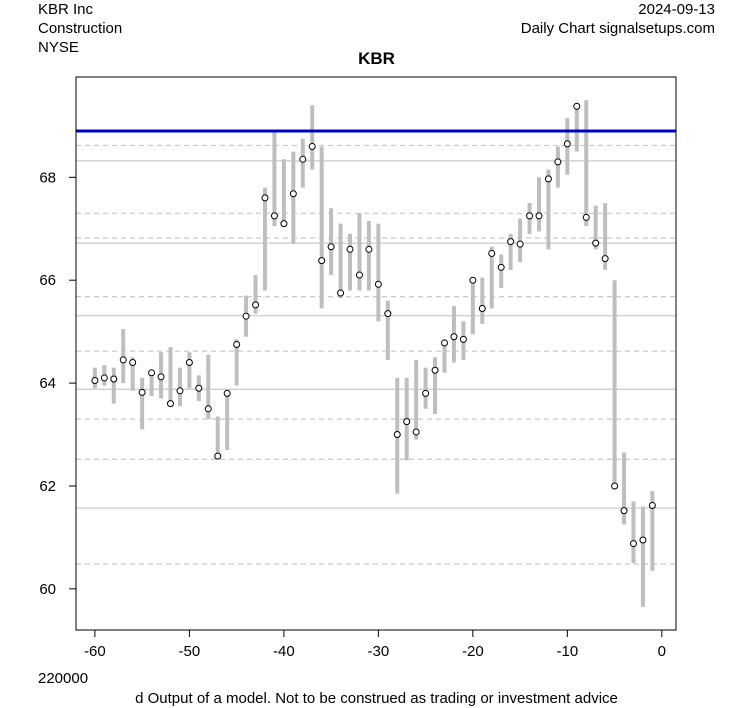 Image resolution: width=753 pixels, height=708 pixels. What do you see at coordinates (190, 651) in the screenshot?
I see `x-tick-label: -50` at bounding box center [190, 651].